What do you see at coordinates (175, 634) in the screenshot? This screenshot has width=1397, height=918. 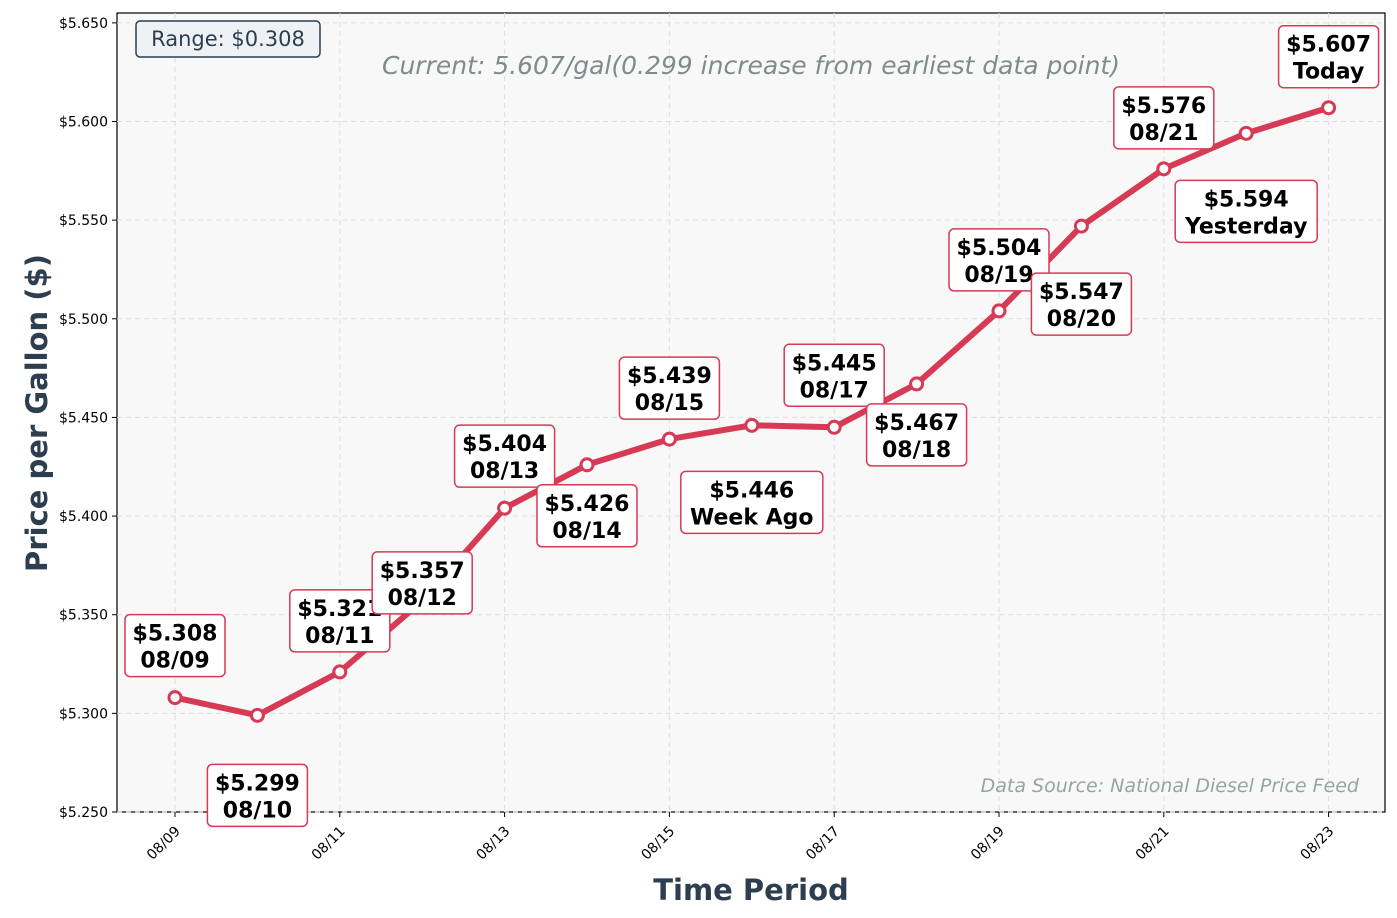 I see `point-label-price: $5.308` at bounding box center [175, 634].